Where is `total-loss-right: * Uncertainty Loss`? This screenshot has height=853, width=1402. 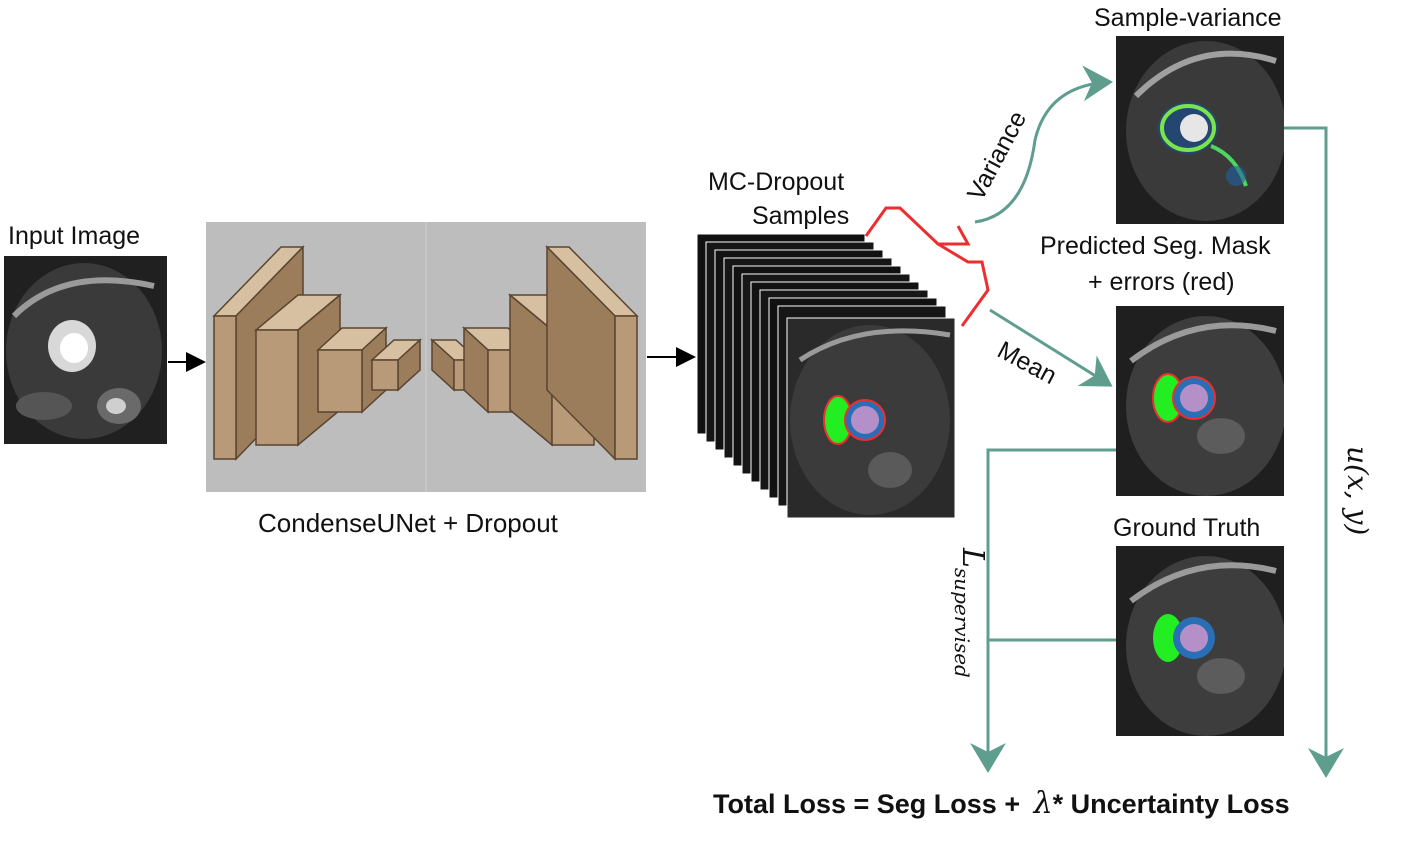 total-loss-right: * Uncertainty Loss is located at coordinates (1171, 804).